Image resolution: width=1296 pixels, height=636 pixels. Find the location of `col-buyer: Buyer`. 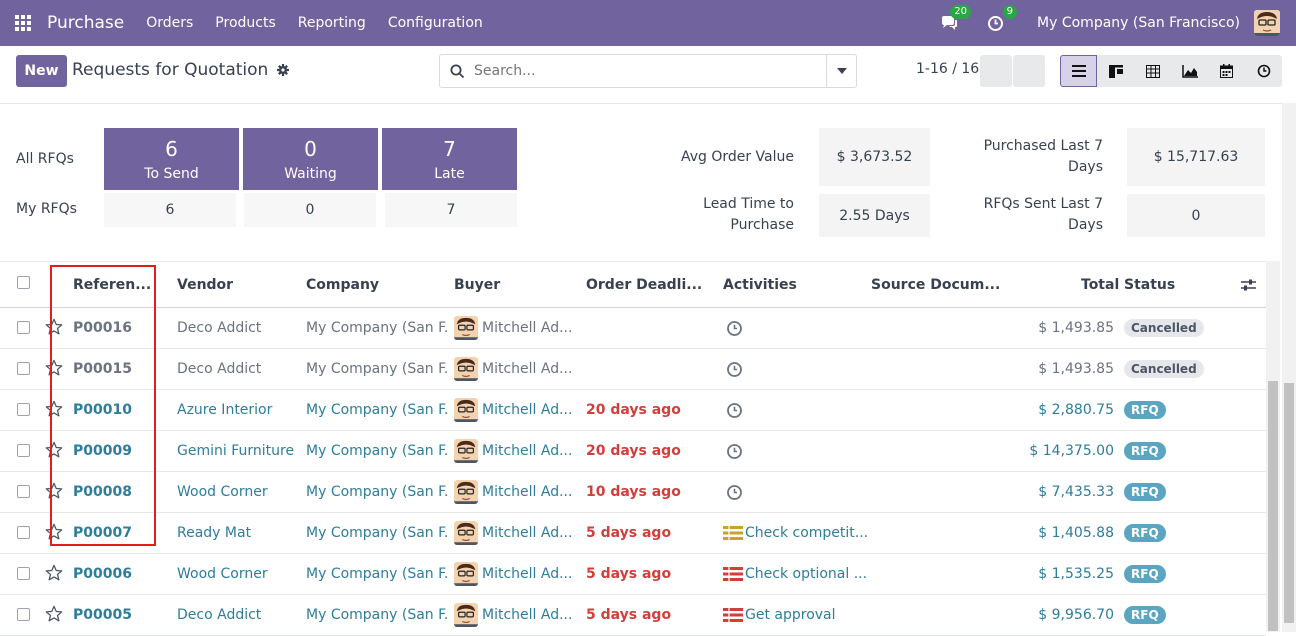

col-buyer: Buyer is located at coordinates (477, 284).